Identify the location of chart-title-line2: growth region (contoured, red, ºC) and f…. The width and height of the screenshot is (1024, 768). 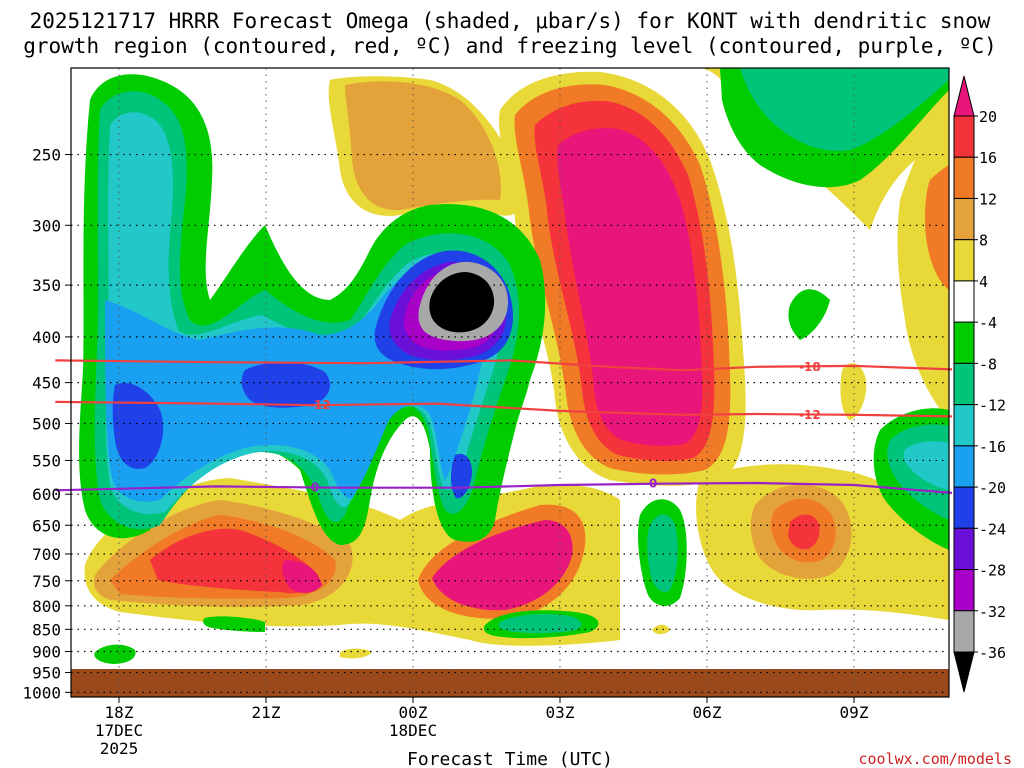
(510, 46).